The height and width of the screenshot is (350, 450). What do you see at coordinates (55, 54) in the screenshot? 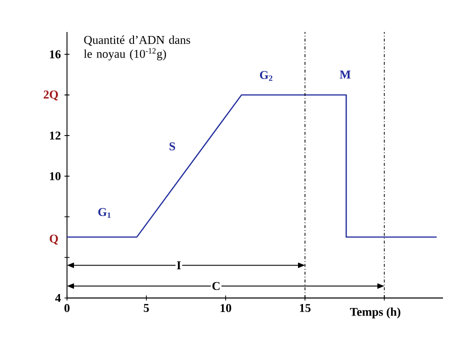
I see `y-tick-label: 16` at bounding box center [55, 54].